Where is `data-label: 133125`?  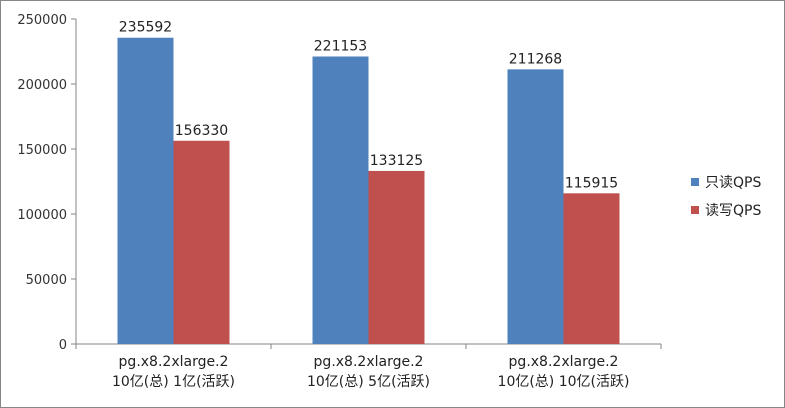 data-label: 133125 is located at coordinates (396, 161).